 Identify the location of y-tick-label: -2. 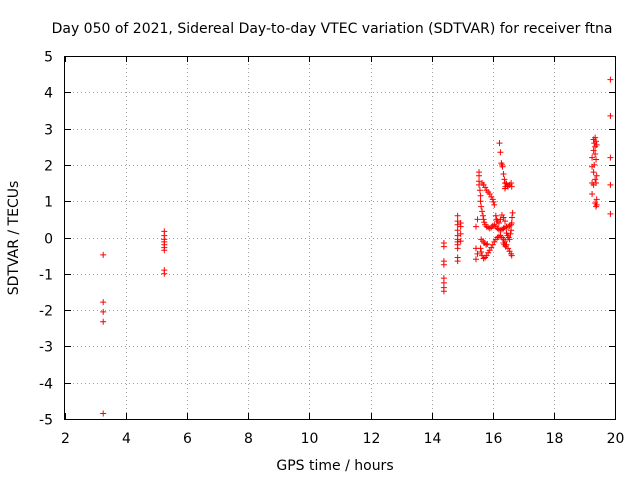
(46, 312).